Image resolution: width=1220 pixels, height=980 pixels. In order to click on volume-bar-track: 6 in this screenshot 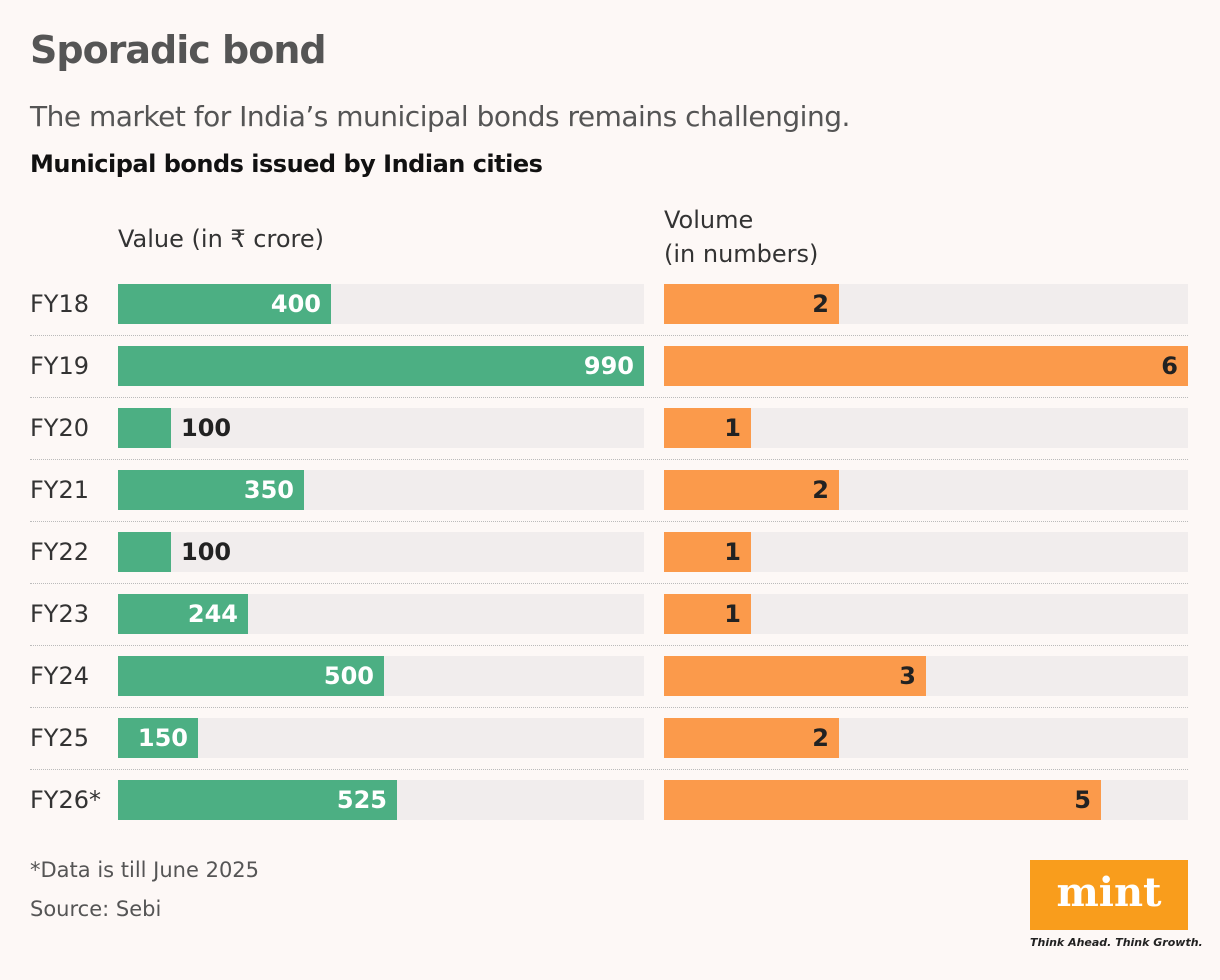, I will do `click(926, 366)`.